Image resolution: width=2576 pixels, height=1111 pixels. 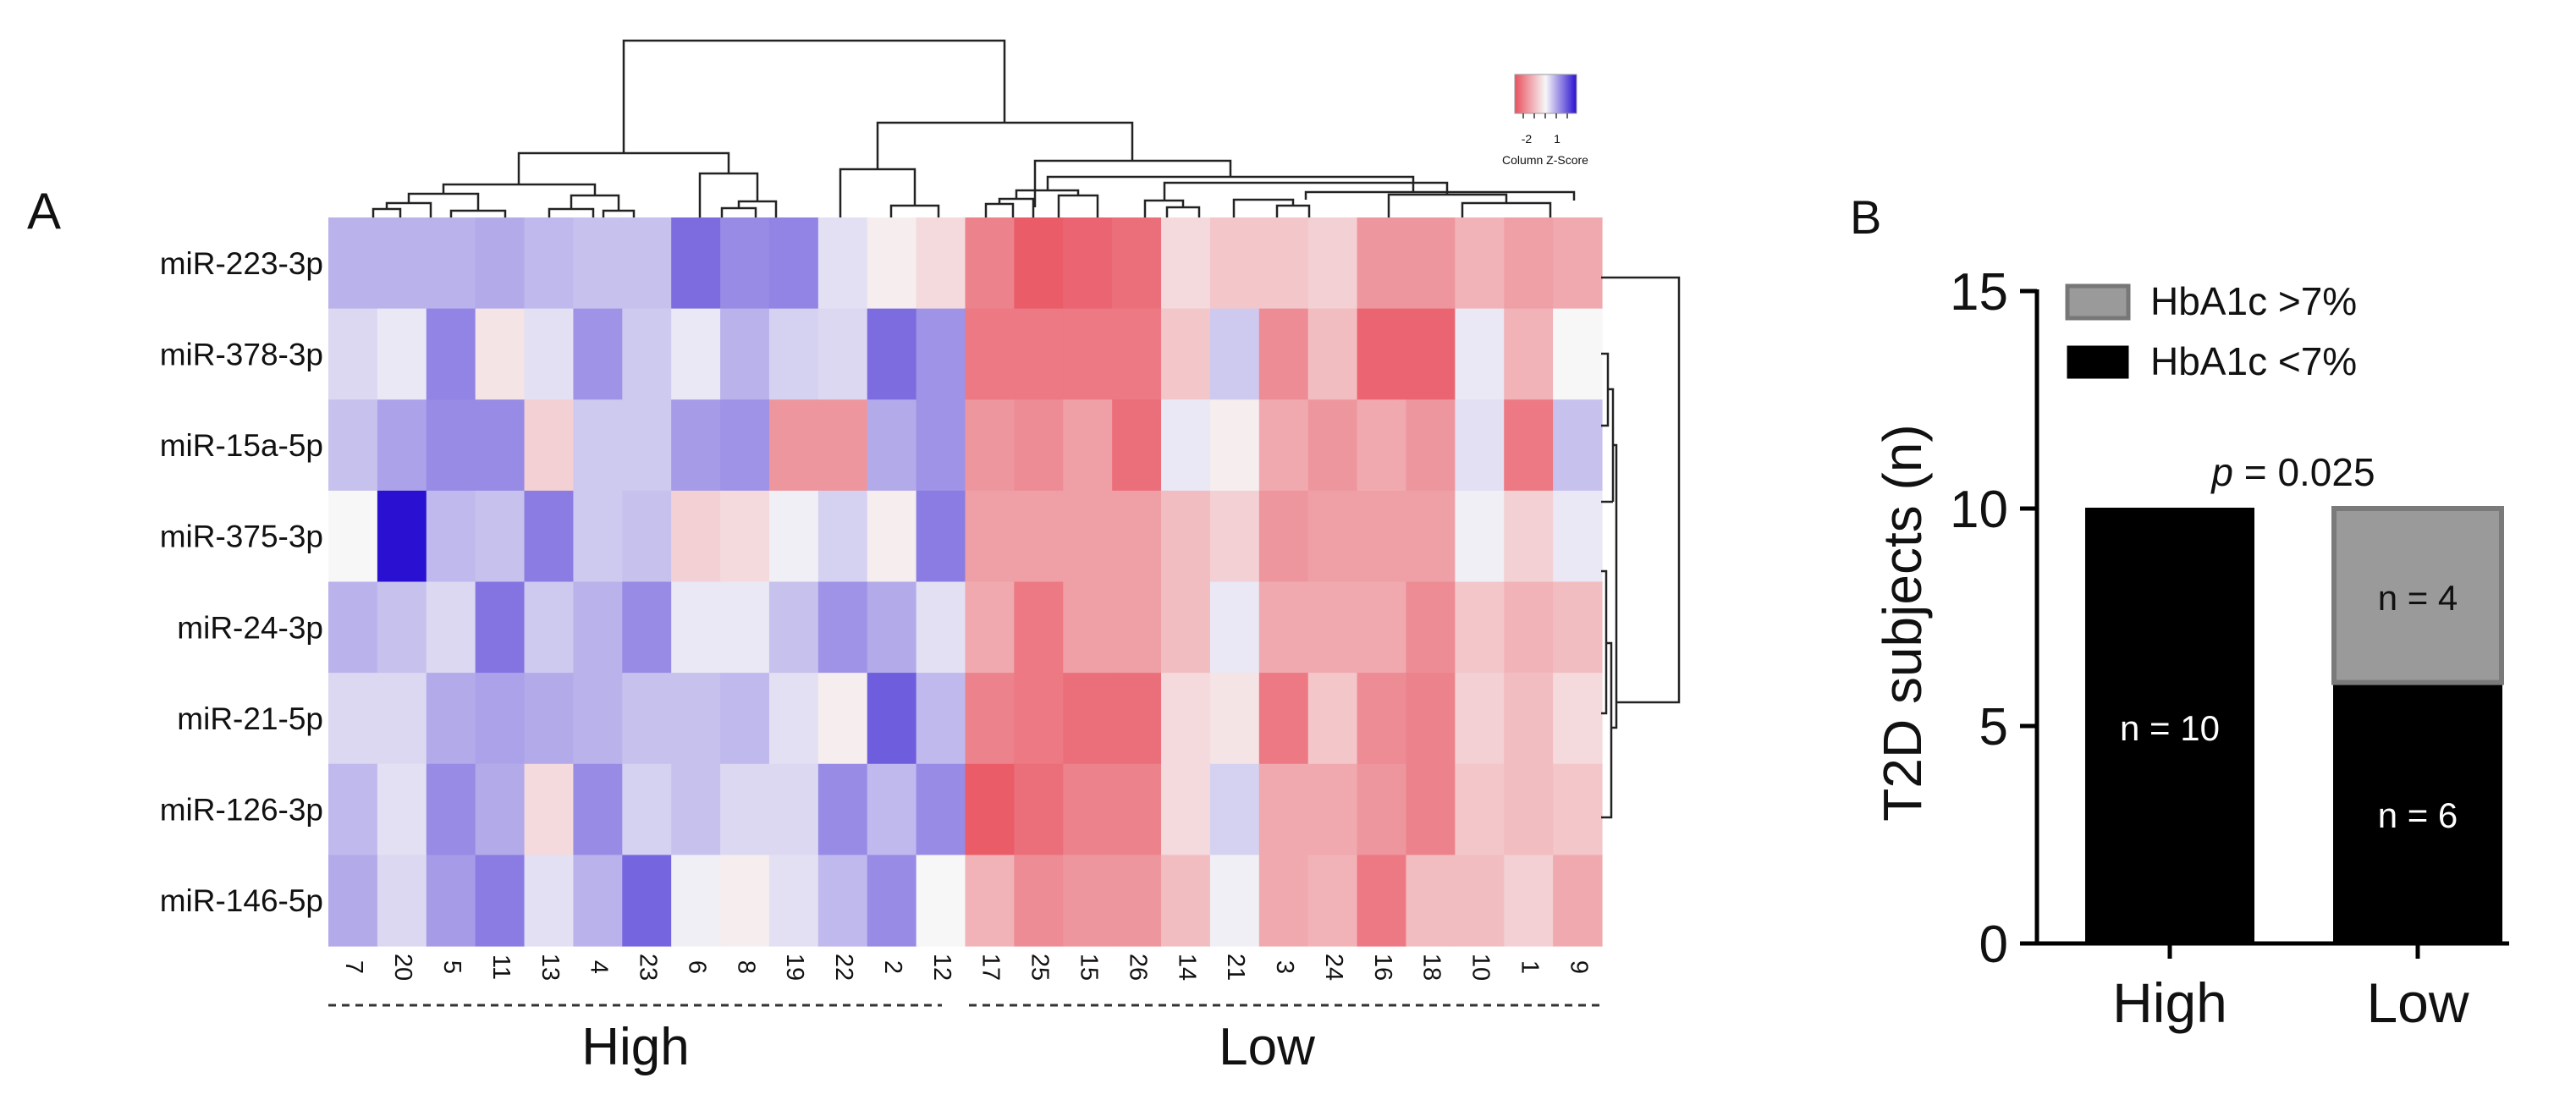 I want to click on group-label-low: Low, so click(x=1267, y=1047).